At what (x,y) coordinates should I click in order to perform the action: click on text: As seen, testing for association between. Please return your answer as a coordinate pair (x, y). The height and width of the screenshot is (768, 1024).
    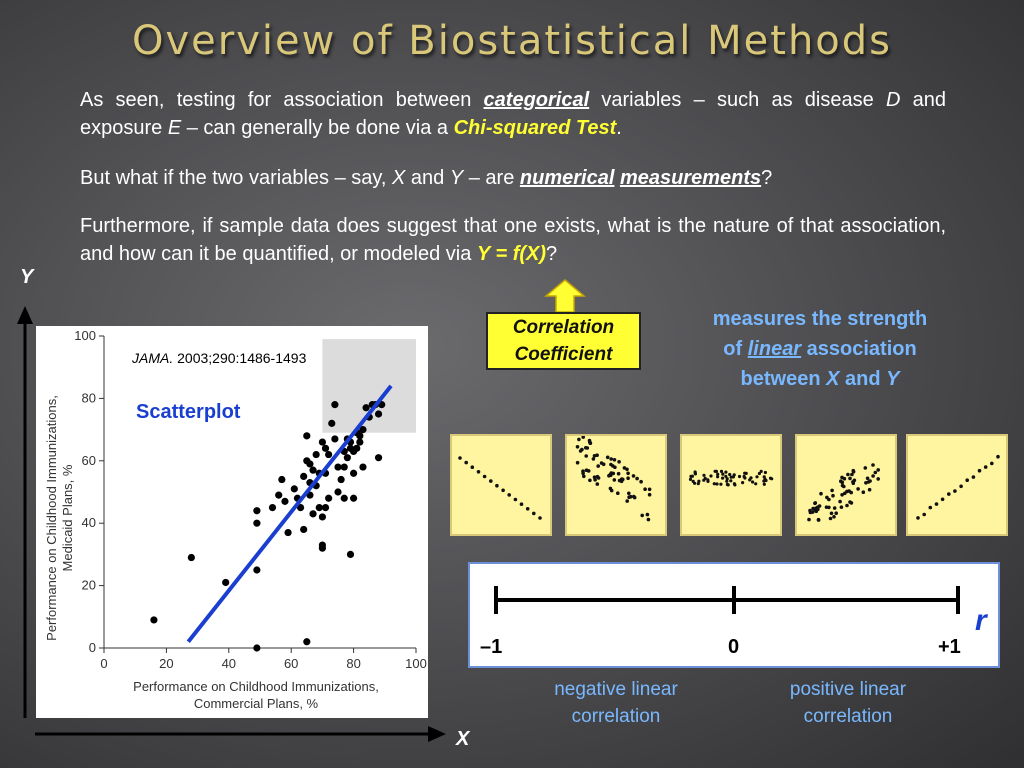
    Looking at the image, I should click on (282, 100).